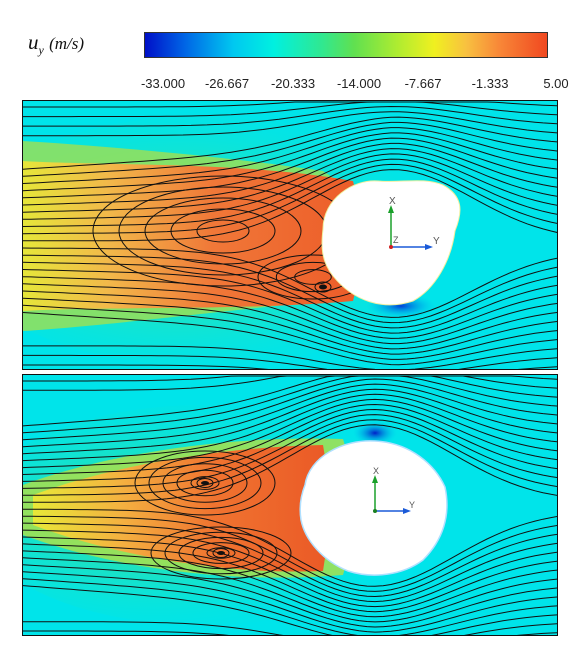 The height and width of the screenshot is (653, 581). Describe the element at coordinates (359, 83) in the screenshot. I see `colorbar-tick: -14.000` at that location.